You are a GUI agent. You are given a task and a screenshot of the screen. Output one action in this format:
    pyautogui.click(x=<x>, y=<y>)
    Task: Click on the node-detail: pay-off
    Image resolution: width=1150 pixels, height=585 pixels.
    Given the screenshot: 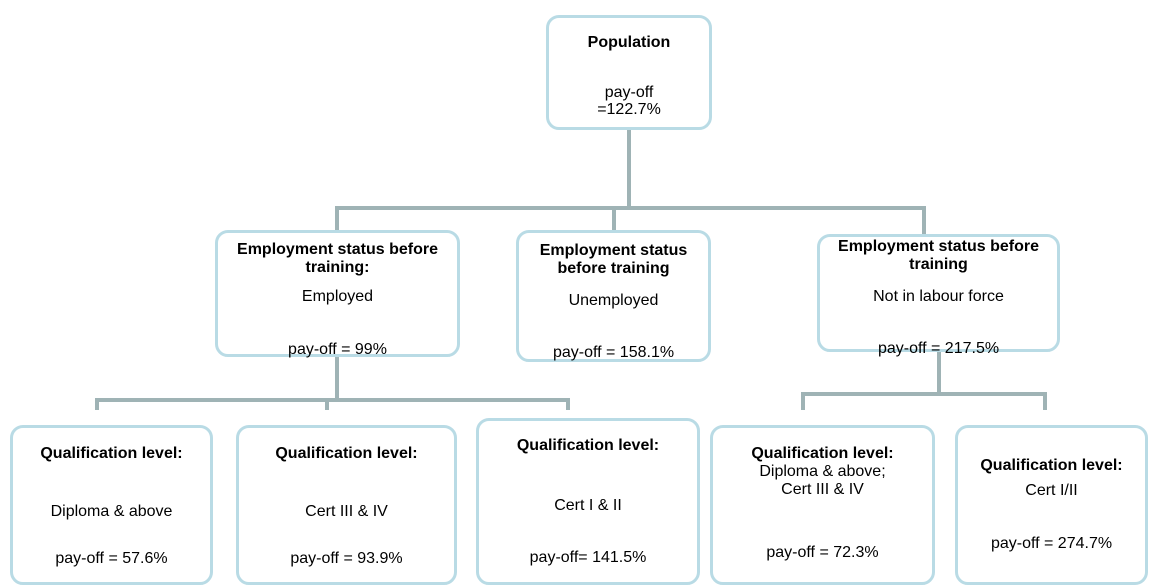 What is the action you would take?
    pyautogui.click(x=629, y=92)
    